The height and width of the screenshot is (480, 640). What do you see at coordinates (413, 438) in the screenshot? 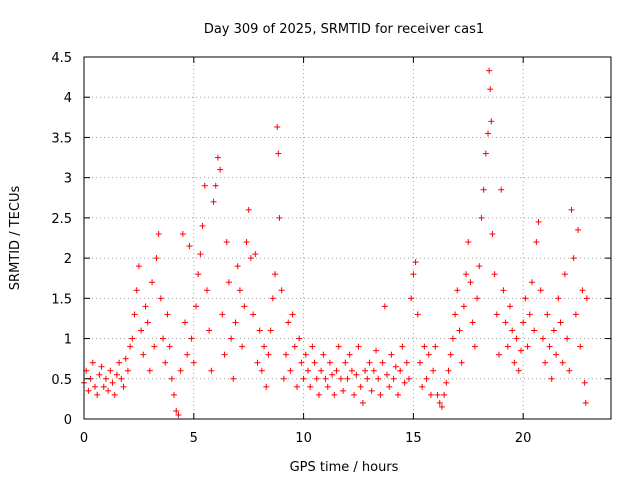
I see `x-tick-label: 15` at bounding box center [413, 438].